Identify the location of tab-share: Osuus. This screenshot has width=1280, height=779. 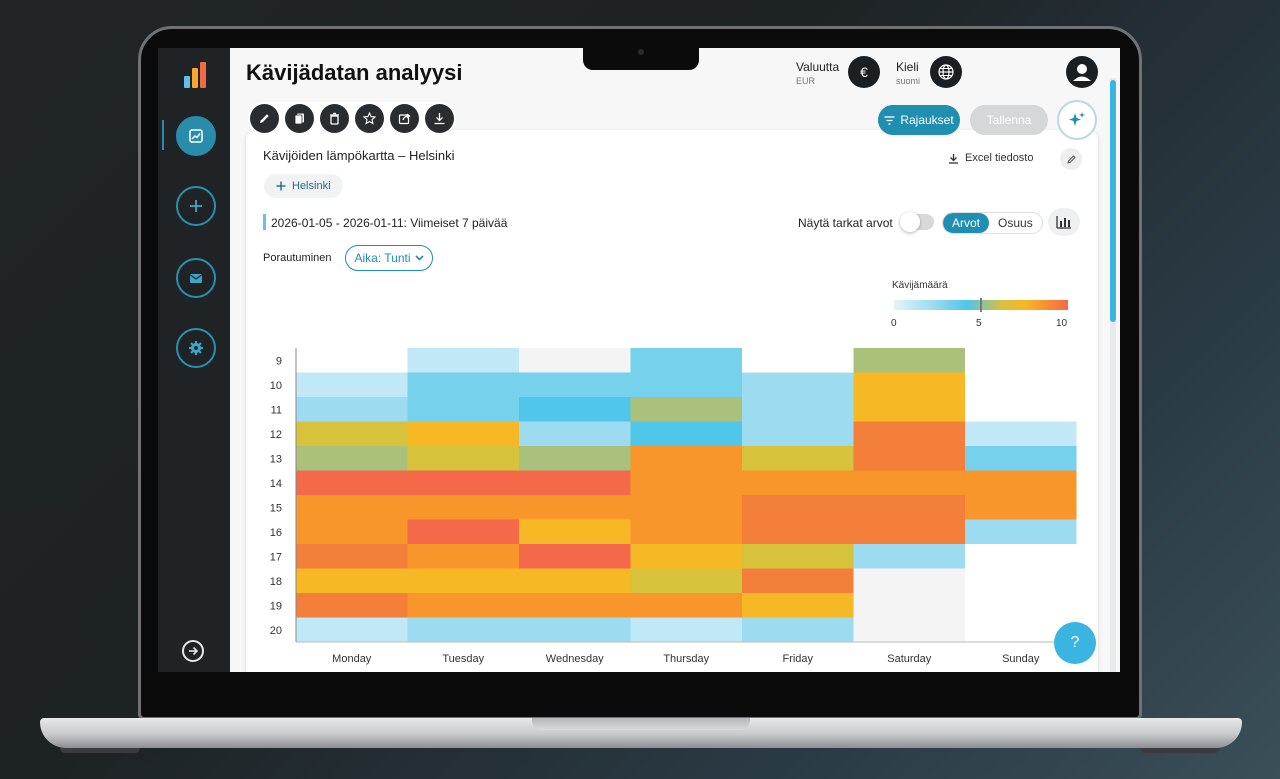
(1015, 223).